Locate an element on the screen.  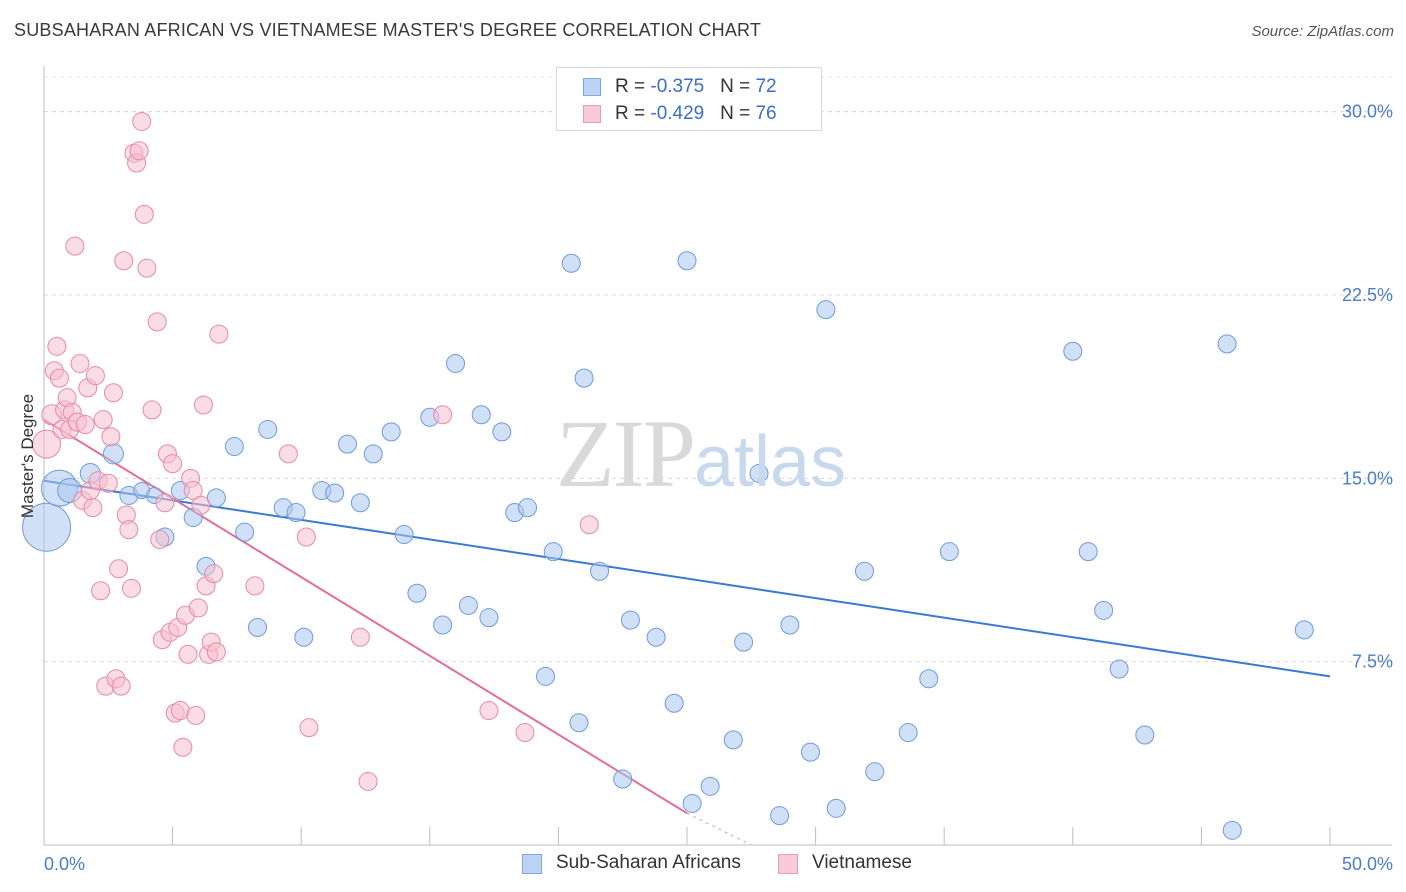
legend-swatch-blue is located at coordinates (592, 87).